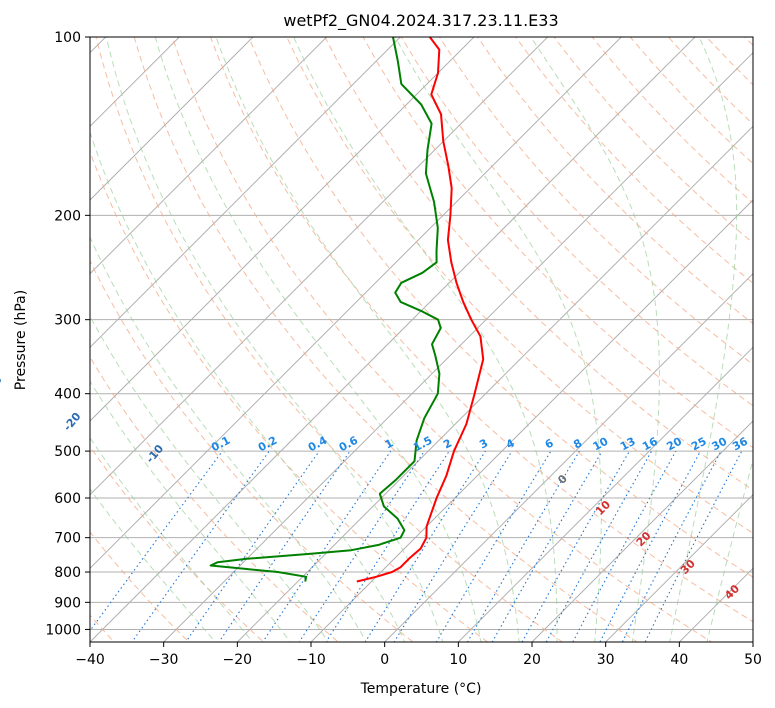 The height and width of the screenshot is (708, 775). Describe the element at coordinates (628, 444) in the screenshot. I see `mixing-ratio-label: 13` at that location.